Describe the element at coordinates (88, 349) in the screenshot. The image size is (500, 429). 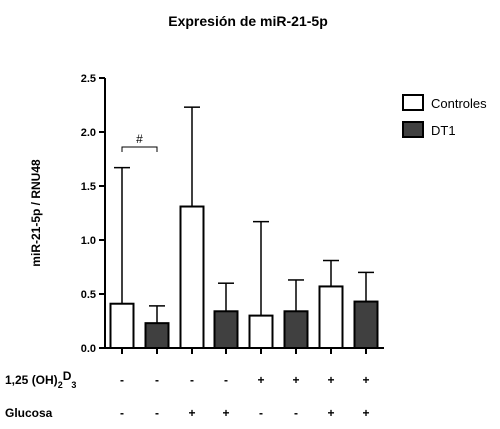
I see `y-tick-label: 0.0` at that location.